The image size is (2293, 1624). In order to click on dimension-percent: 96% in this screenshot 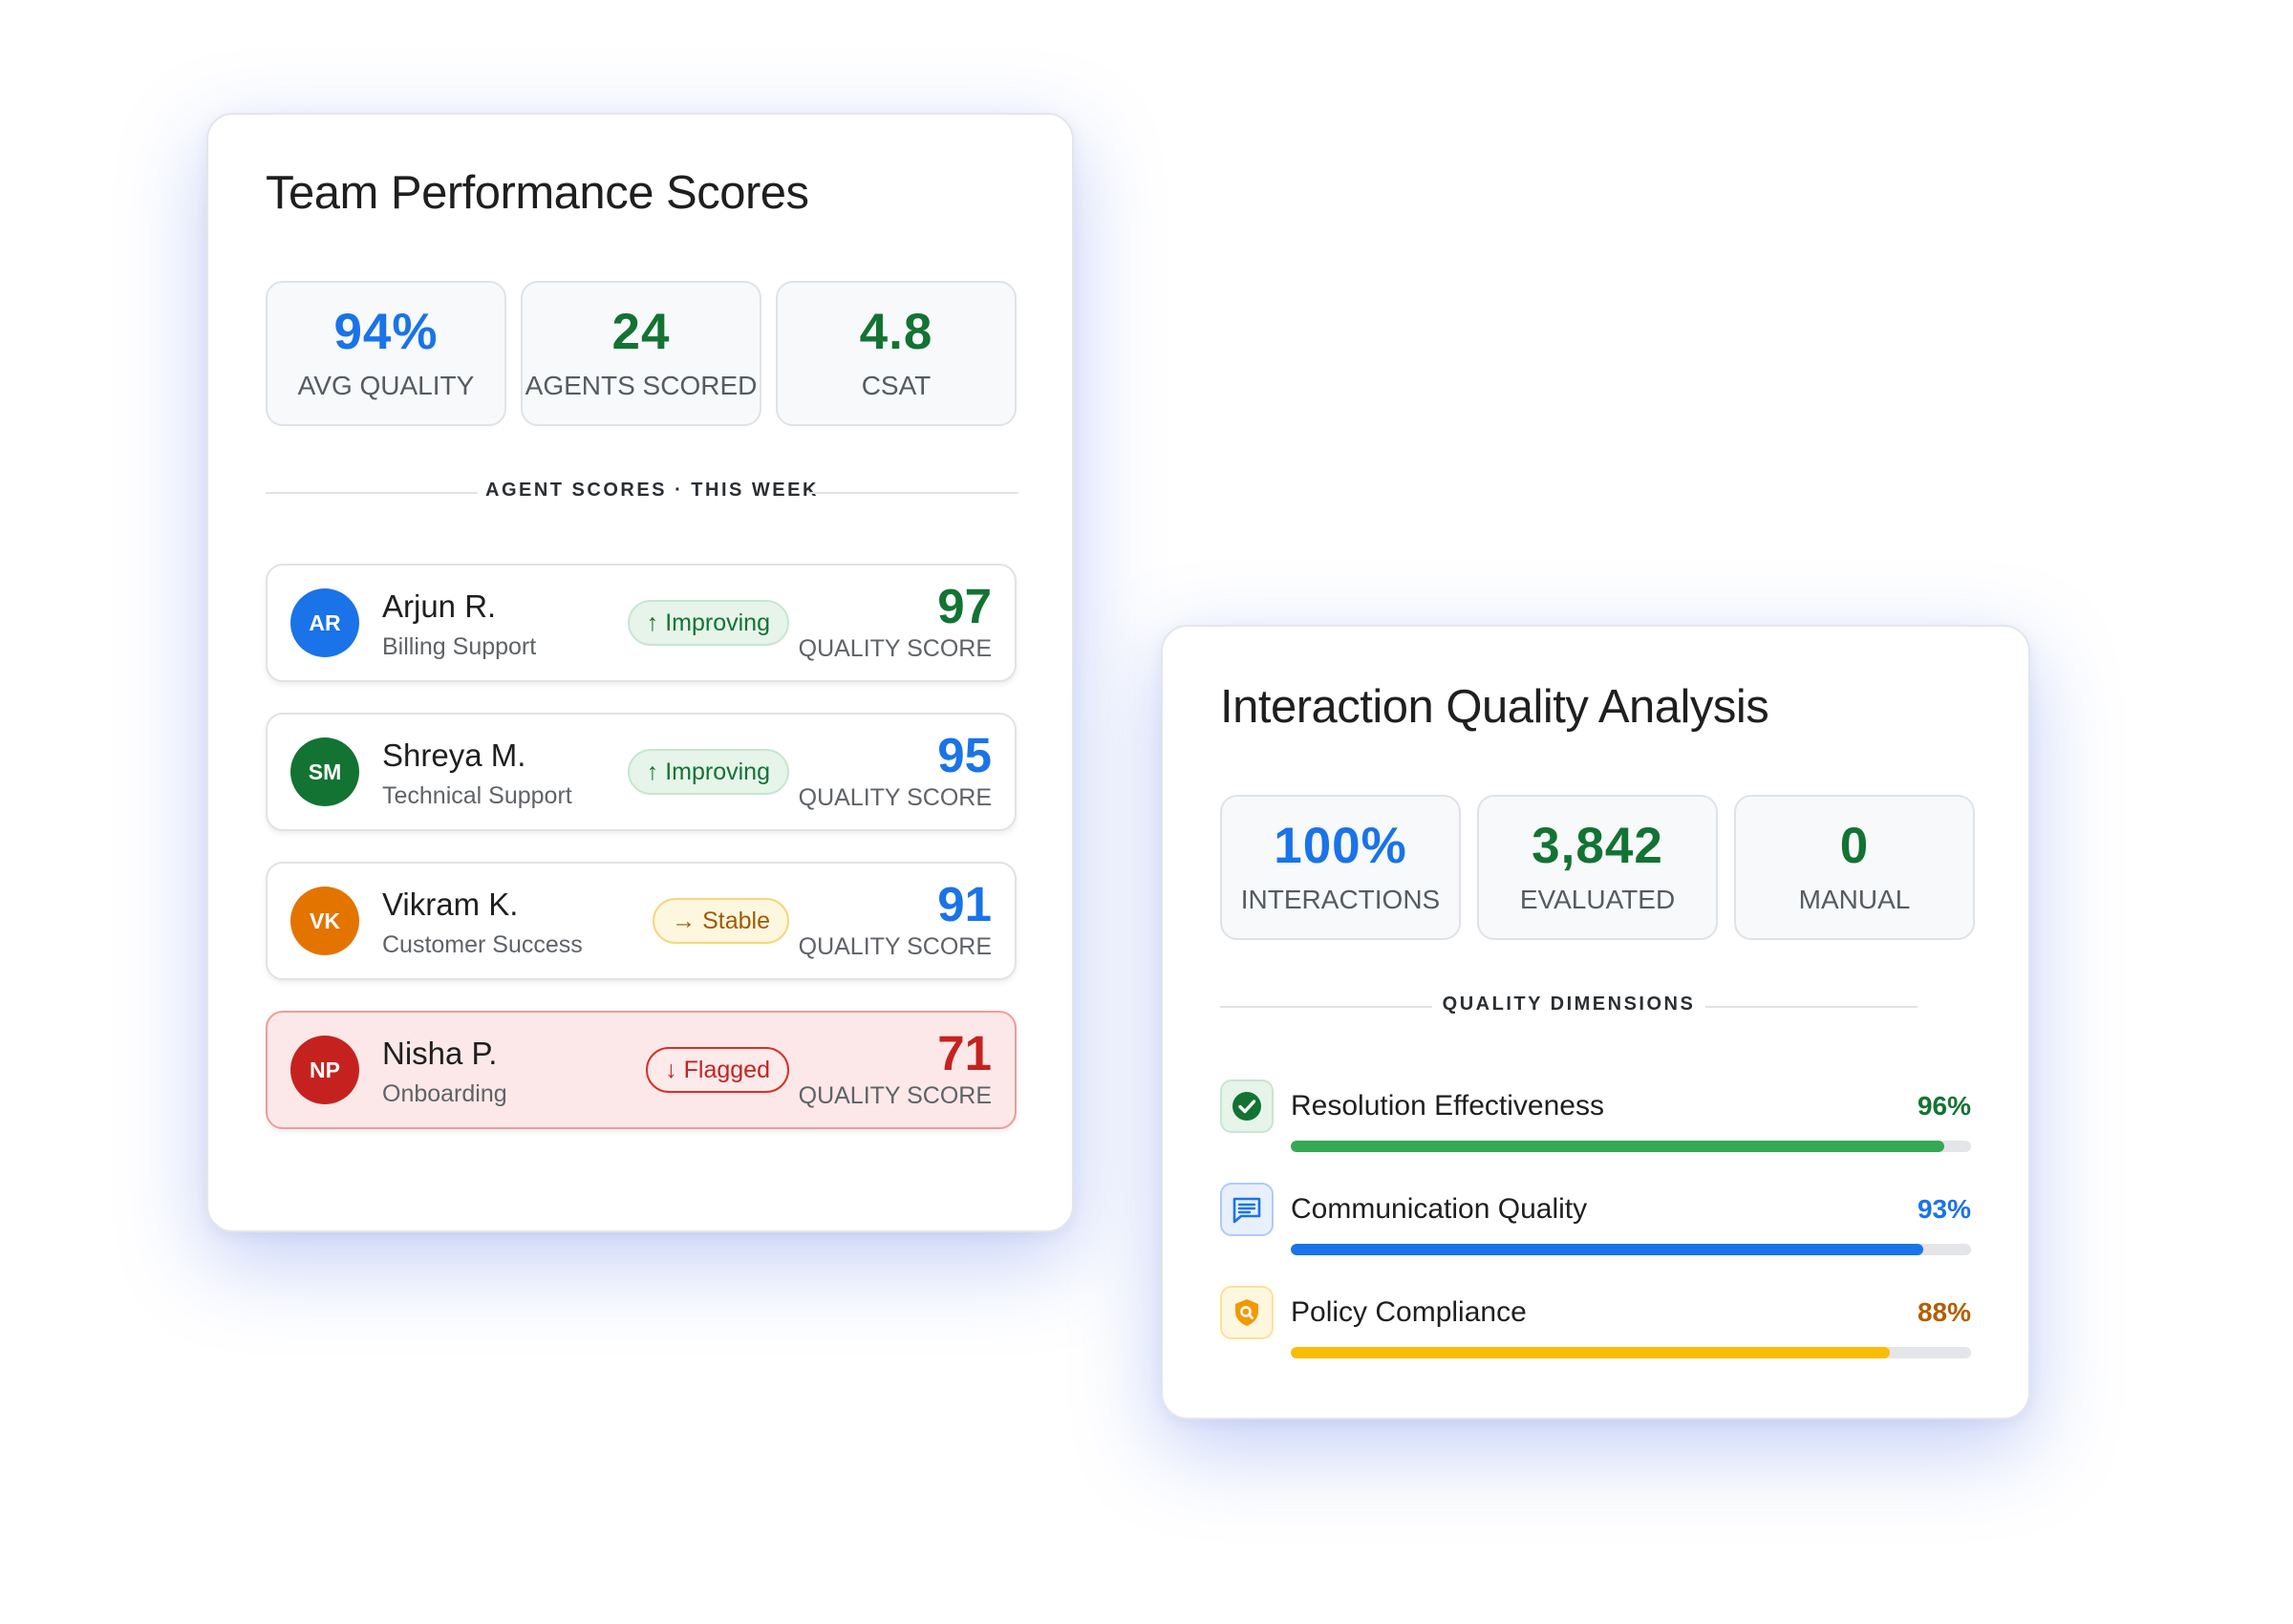, I will do `click(1944, 1106)`.